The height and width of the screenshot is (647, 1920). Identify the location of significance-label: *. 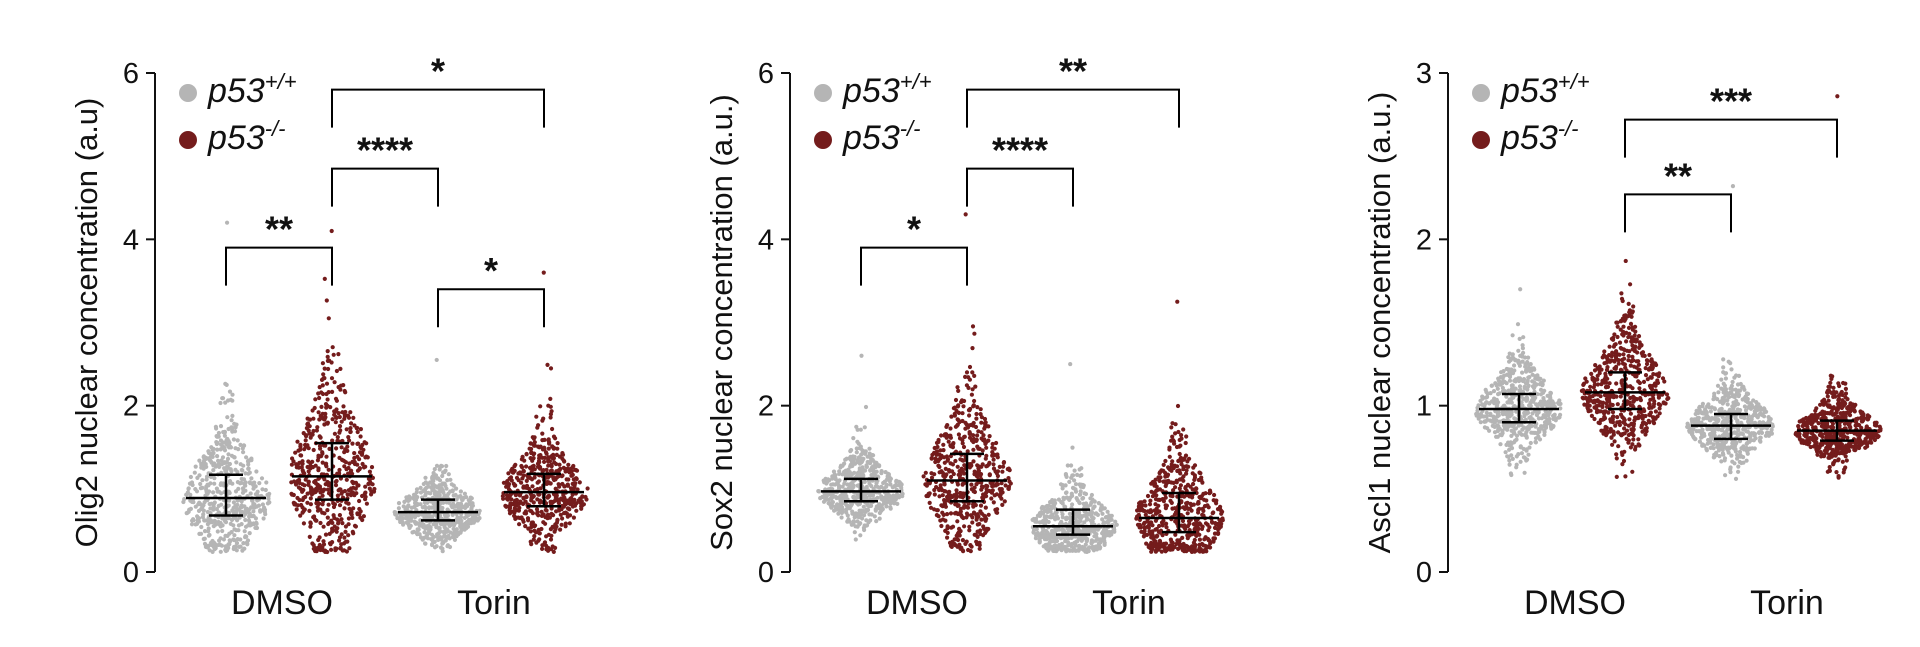
(914, 229).